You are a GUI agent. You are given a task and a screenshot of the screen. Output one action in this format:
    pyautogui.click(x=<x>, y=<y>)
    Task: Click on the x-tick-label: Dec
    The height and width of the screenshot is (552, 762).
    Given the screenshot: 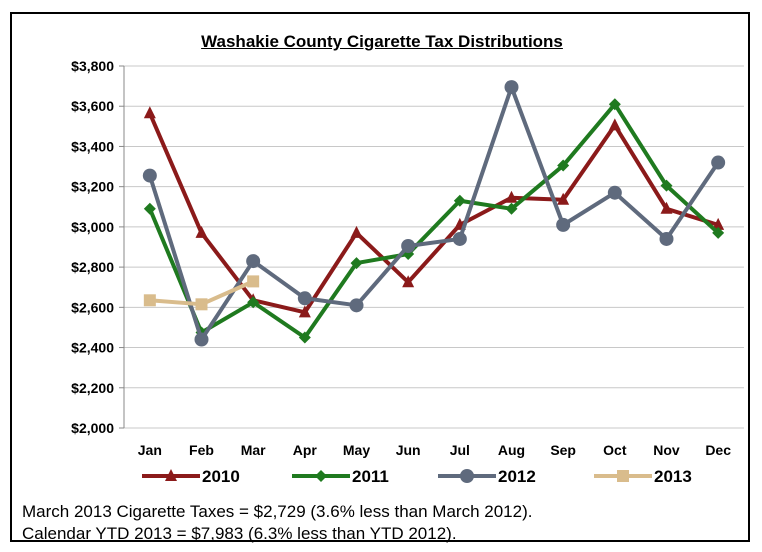 What is the action you would take?
    pyautogui.click(x=718, y=450)
    